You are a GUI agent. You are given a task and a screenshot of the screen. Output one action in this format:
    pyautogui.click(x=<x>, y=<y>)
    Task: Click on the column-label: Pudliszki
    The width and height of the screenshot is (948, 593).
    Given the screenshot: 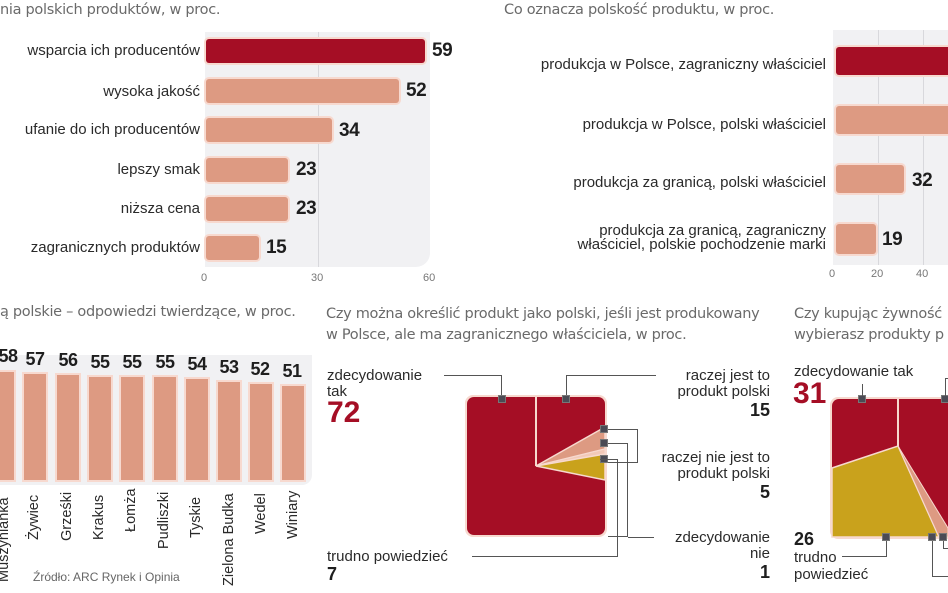 What is the action you would take?
    pyautogui.click(x=164, y=520)
    